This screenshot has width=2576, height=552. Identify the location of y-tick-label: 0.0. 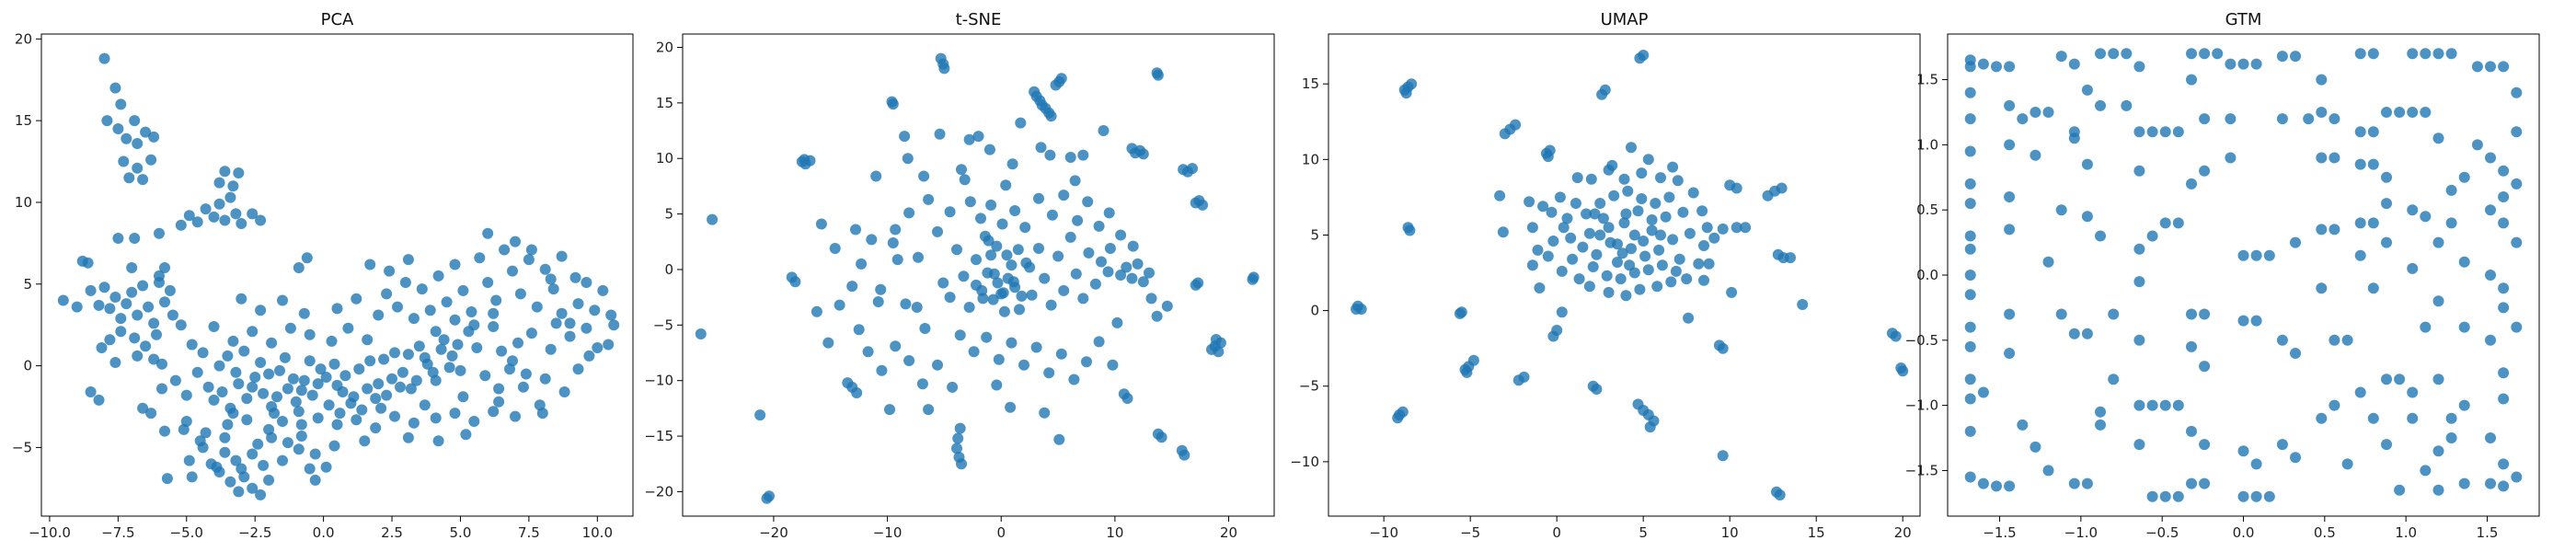
(1927, 275).